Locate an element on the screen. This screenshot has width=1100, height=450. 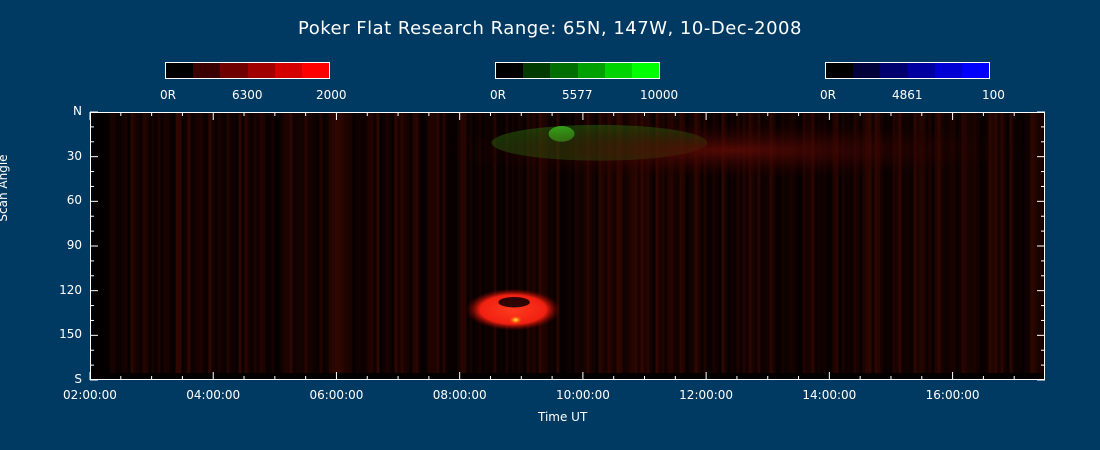
colorbar-green-left-label: 0R is located at coordinates (498, 95).